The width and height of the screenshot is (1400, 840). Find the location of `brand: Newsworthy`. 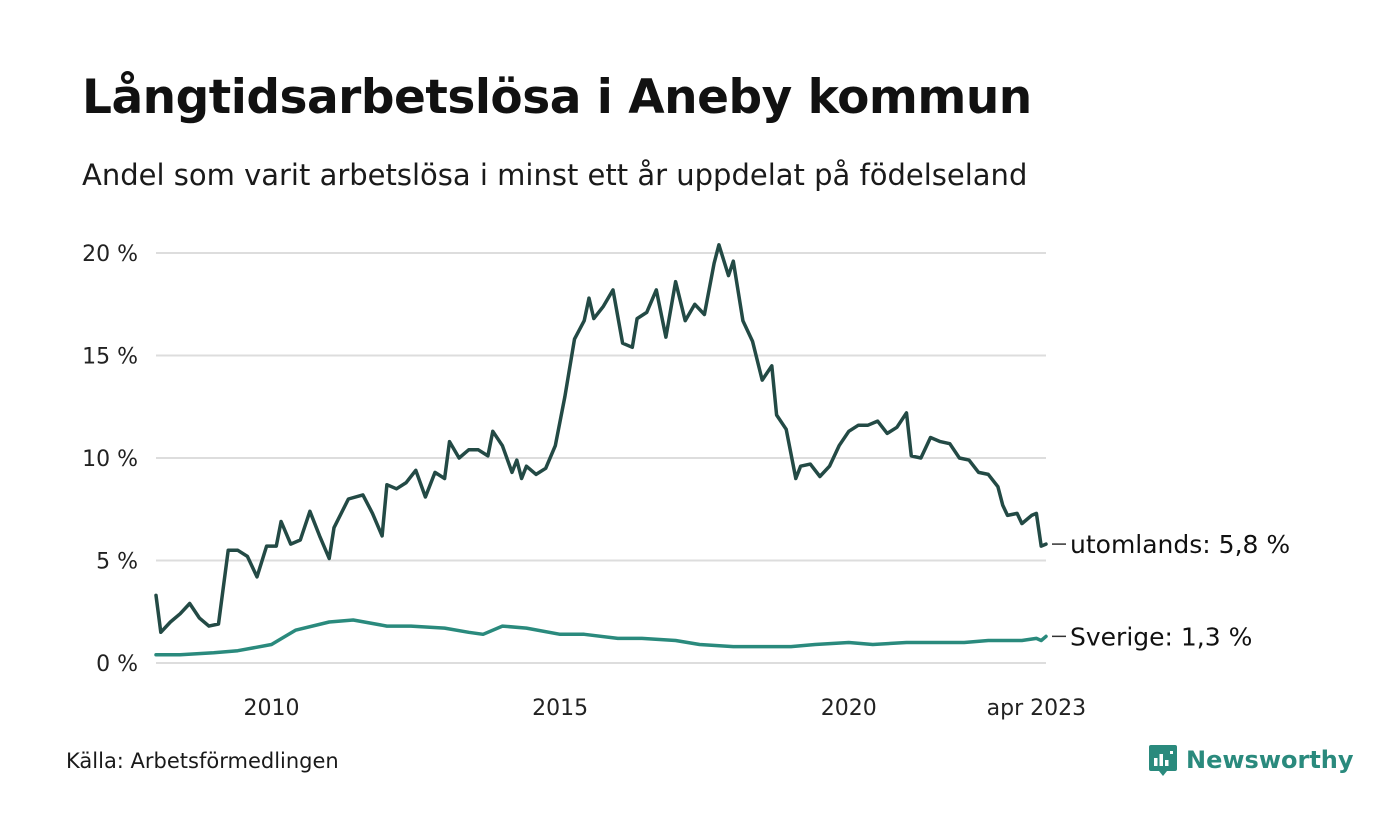

brand: Newsworthy is located at coordinates (1251, 760).